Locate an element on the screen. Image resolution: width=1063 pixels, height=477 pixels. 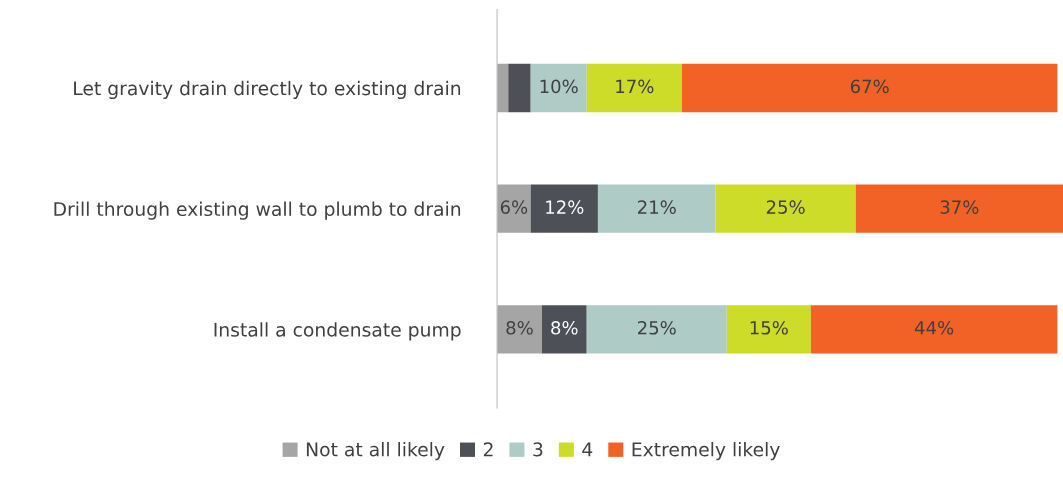
data-label: 12% is located at coordinates (565, 207).